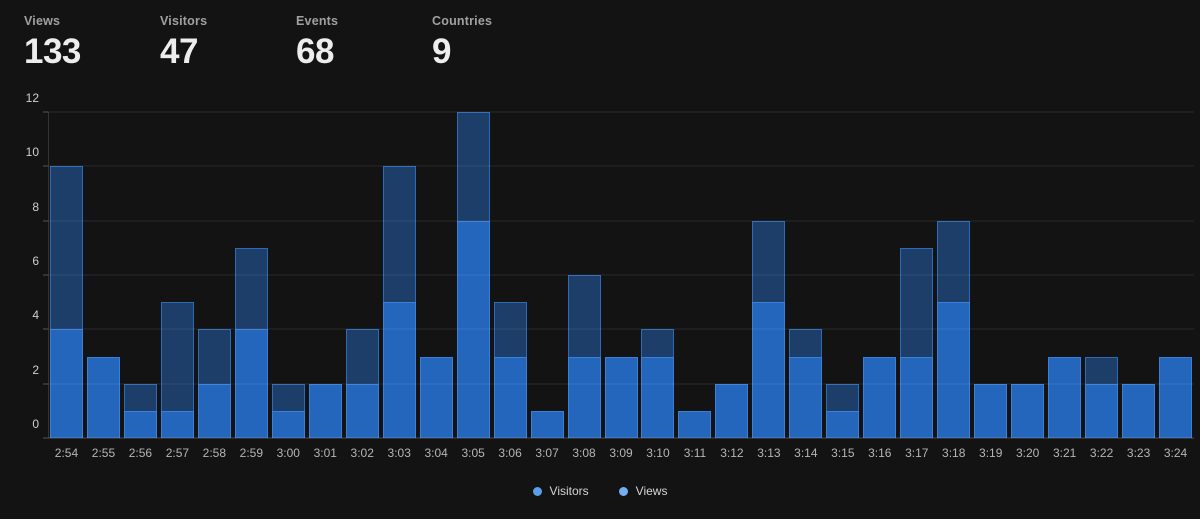  I want to click on bar-3:07, so click(547, 275).